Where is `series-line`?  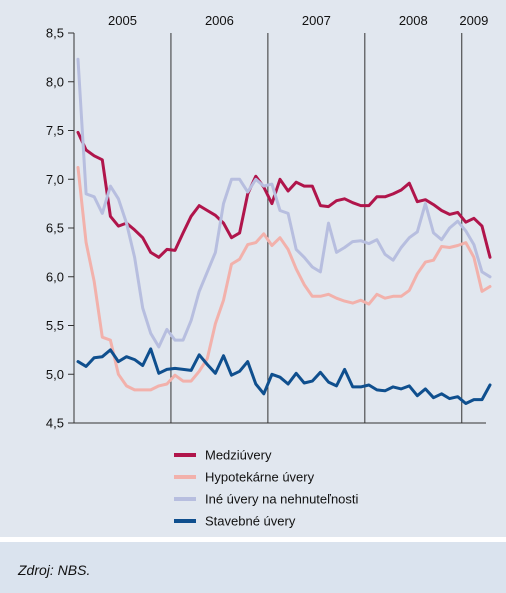 series-line is located at coordinates (284, 376).